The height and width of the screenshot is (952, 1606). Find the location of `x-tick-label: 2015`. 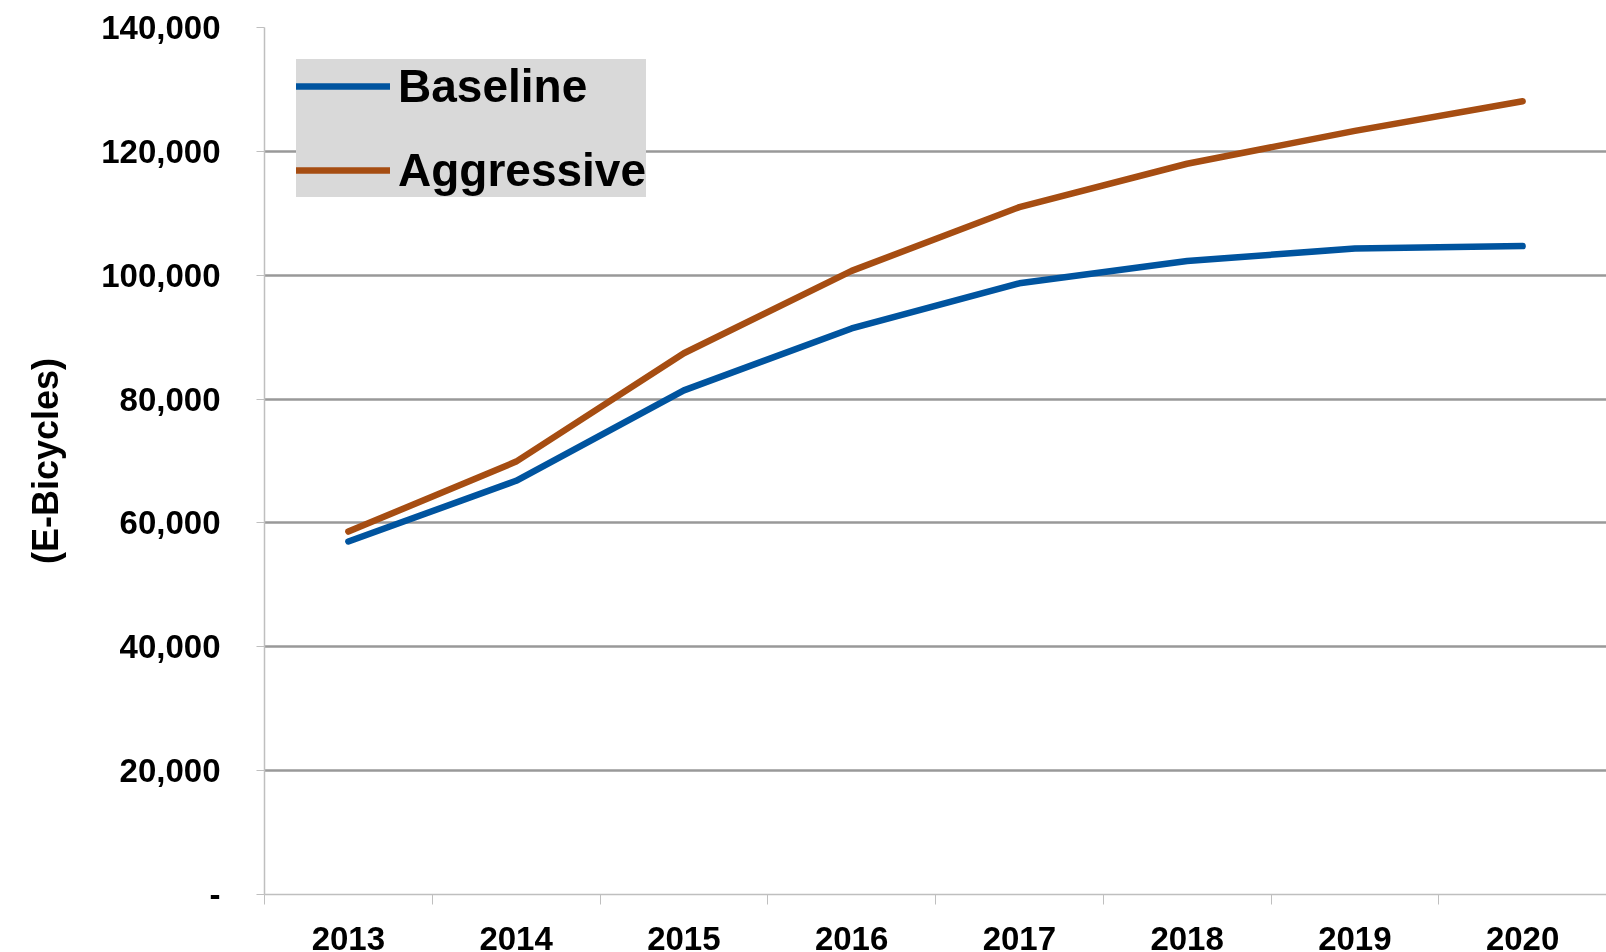

x-tick-label: 2015 is located at coordinates (684, 935).